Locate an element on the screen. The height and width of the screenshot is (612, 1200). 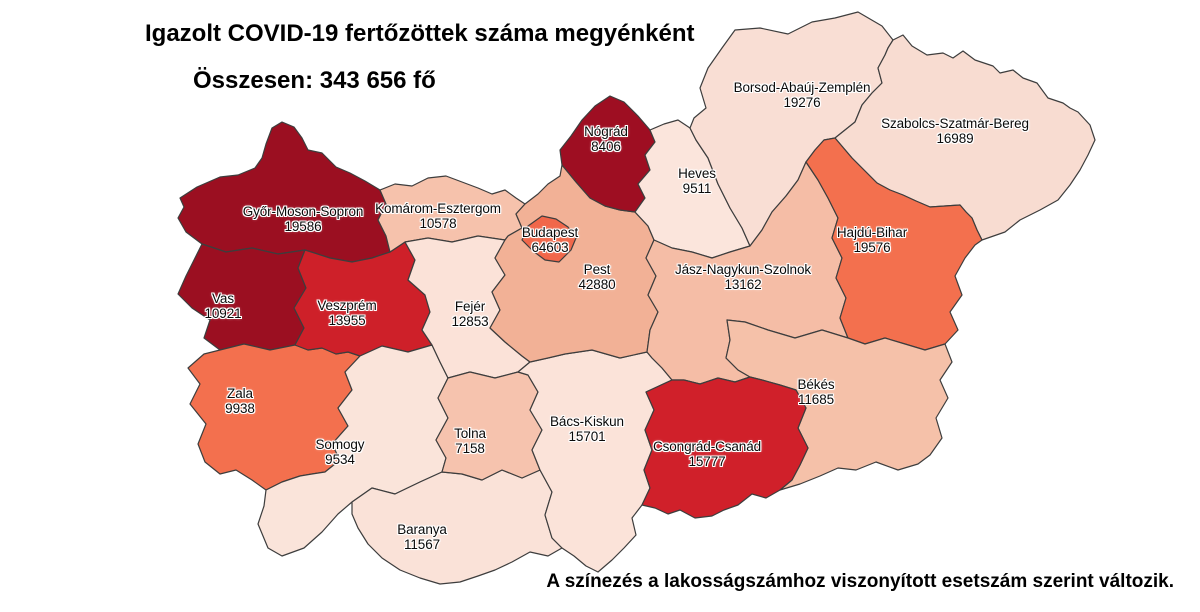
county-value: 9534 is located at coordinates (340, 459).